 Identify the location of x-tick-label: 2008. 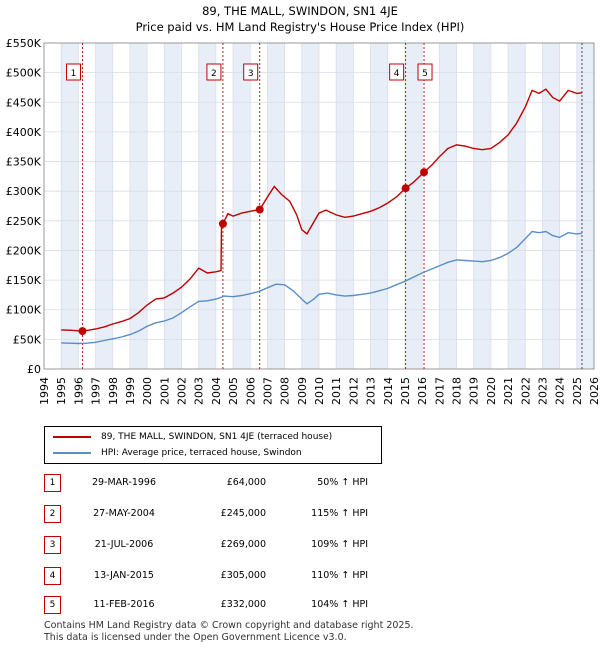
(285, 391).